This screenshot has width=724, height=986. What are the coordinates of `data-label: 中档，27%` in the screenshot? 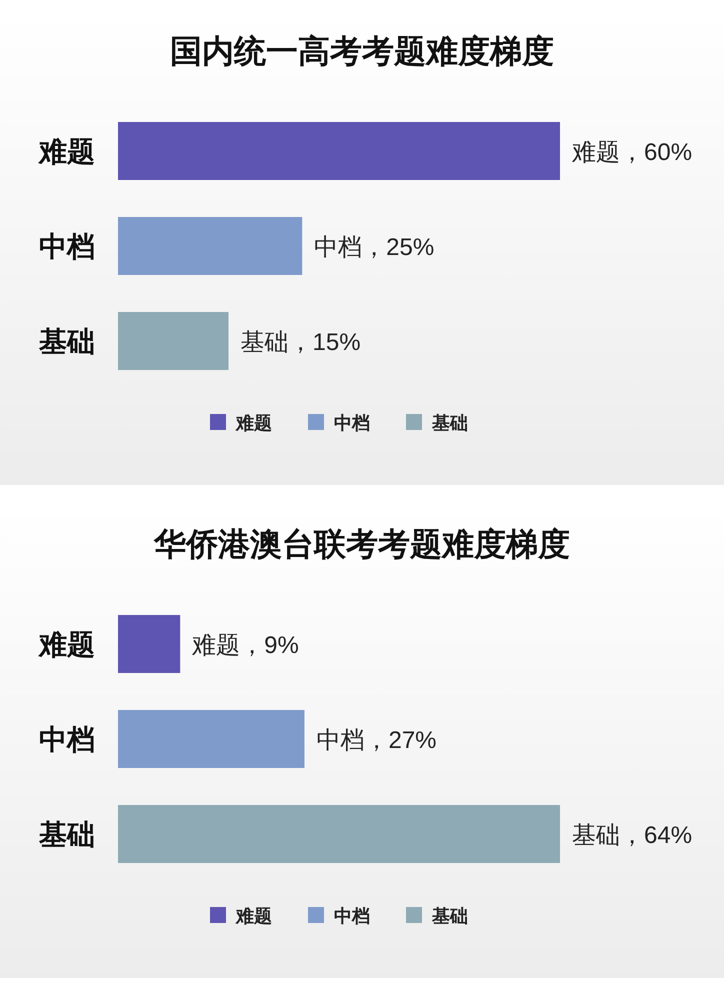 It's located at (376, 740).